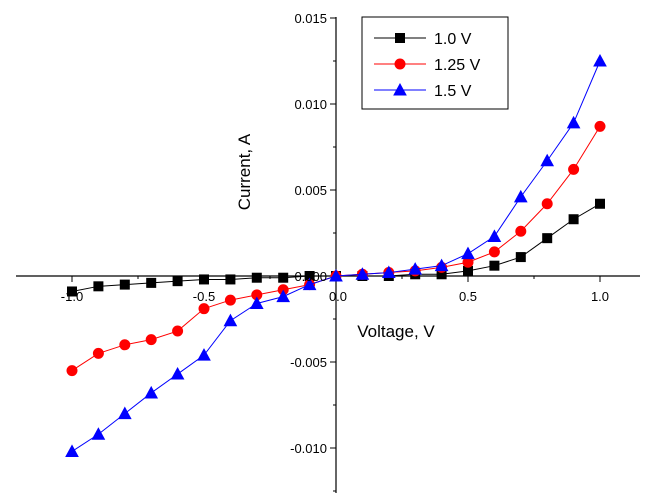  Describe the element at coordinates (600, 296) in the screenshot. I see `x-tick-label: 1.0` at that location.